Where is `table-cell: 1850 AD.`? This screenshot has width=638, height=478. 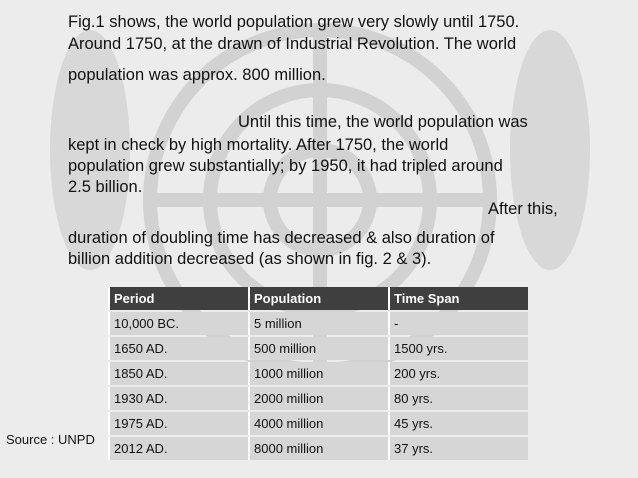
table-cell: 1850 AD. is located at coordinates (178, 373).